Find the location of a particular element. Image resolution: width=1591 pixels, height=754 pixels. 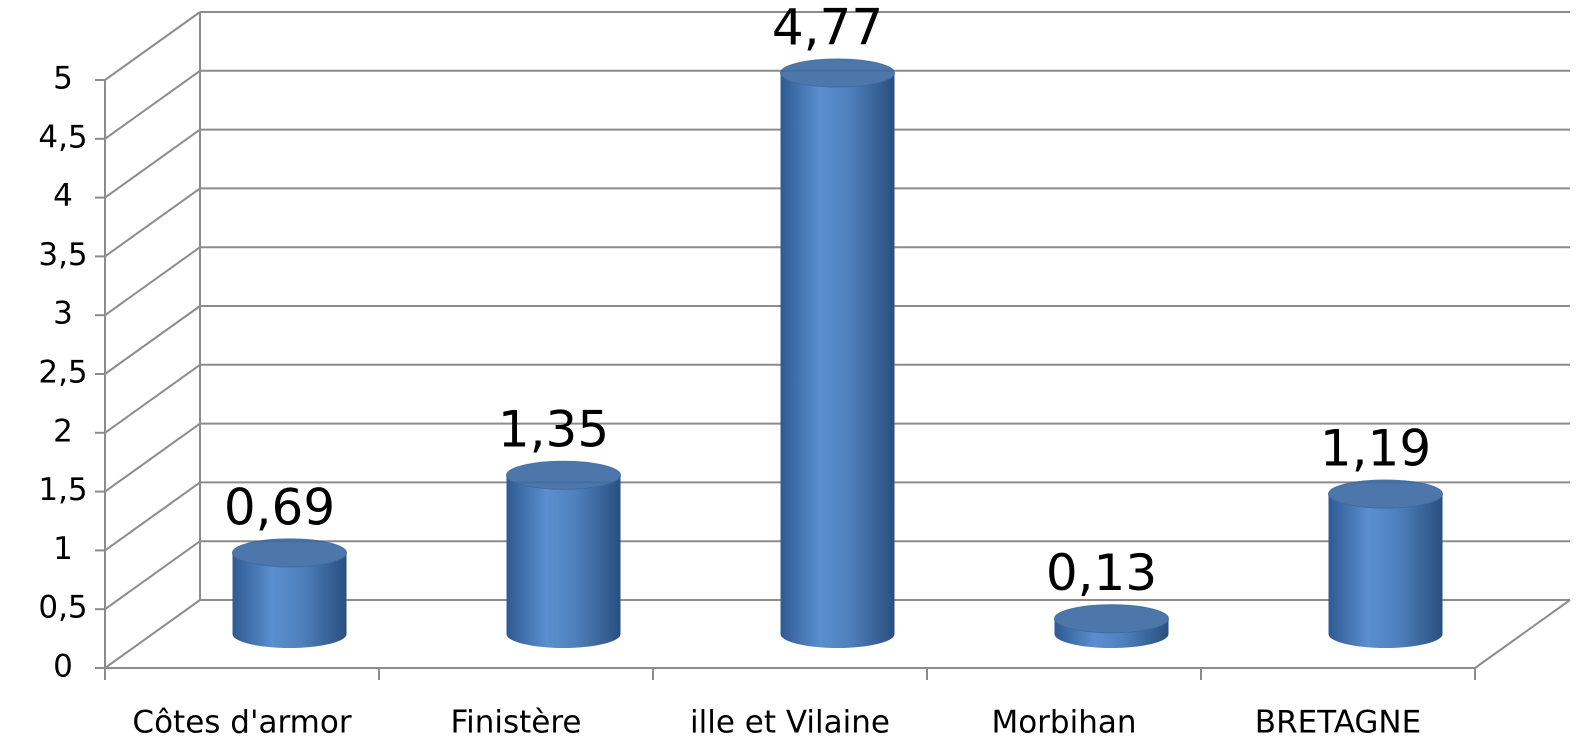

y-tick-label: 1 is located at coordinates (63, 549).